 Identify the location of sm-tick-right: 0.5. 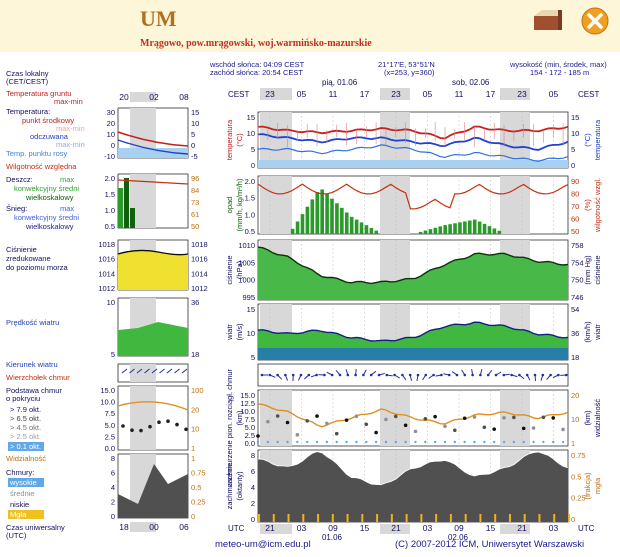
(196, 487).